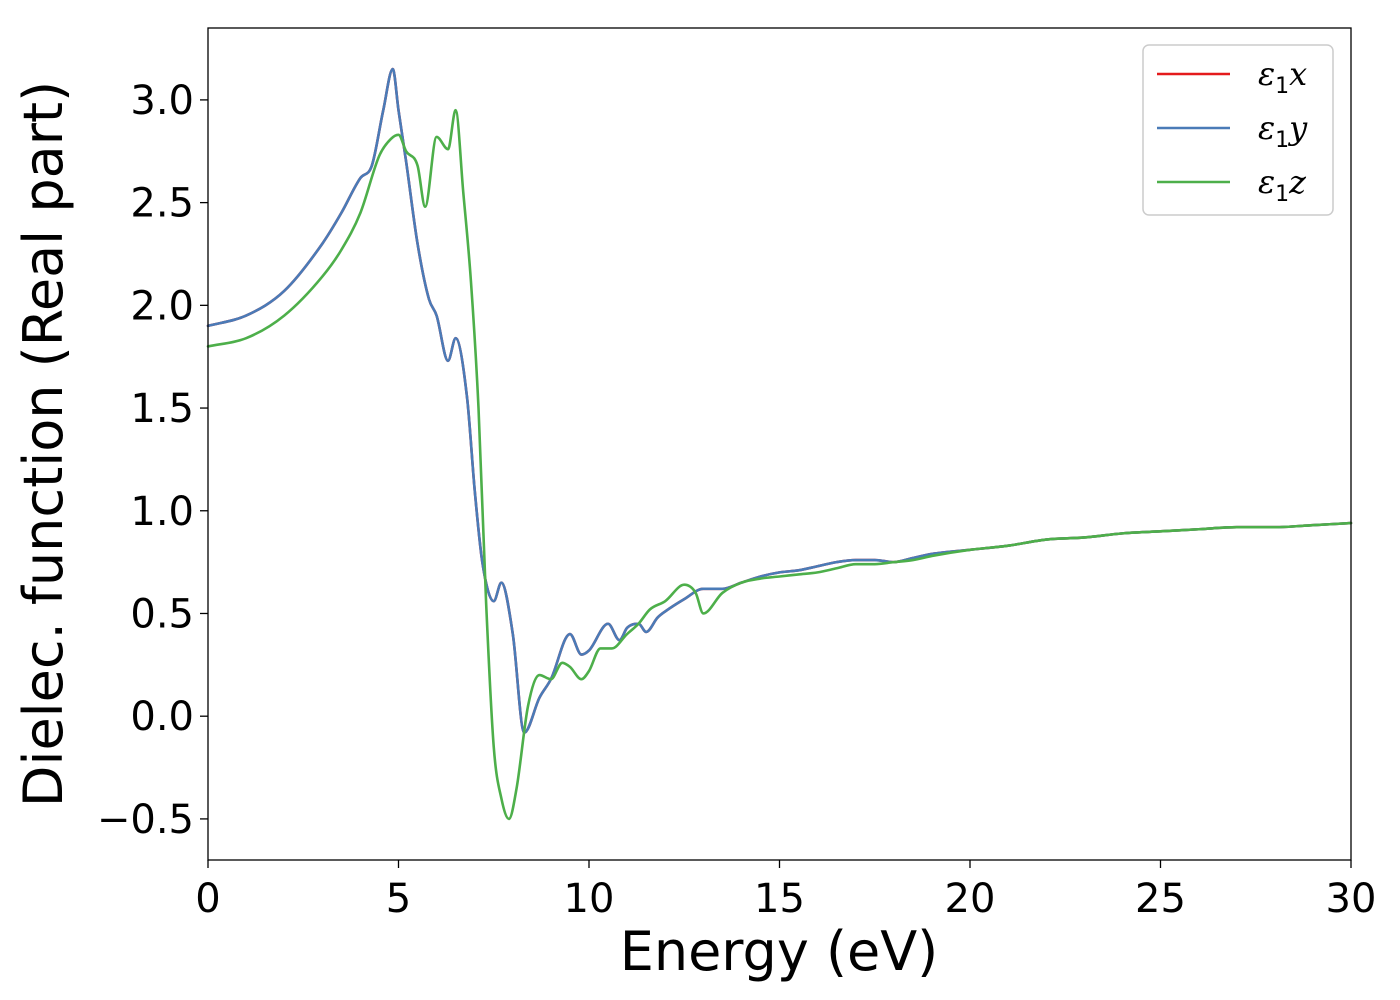 Image resolution: width=1400 pixels, height=1000 pixels. Describe the element at coordinates (779, 951) in the screenshot. I see `x-axis-label: Energy (eV)` at that location.